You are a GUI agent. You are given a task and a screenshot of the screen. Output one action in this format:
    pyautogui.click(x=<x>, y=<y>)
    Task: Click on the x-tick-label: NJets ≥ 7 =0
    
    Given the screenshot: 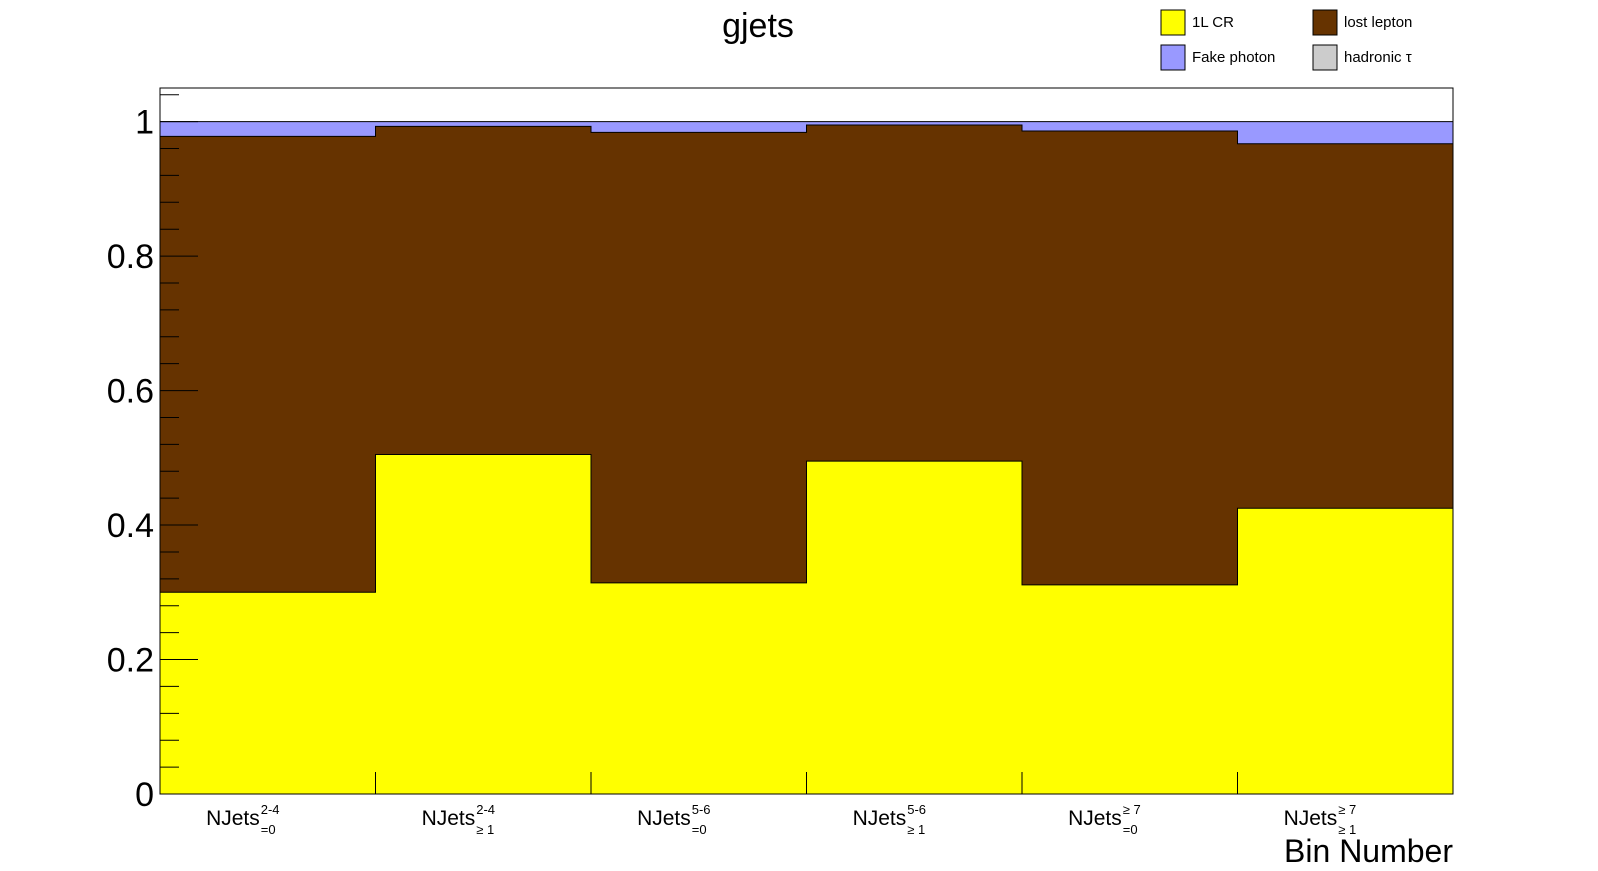 What is the action you would take?
    pyautogui.click(x=1104, y=819)
    